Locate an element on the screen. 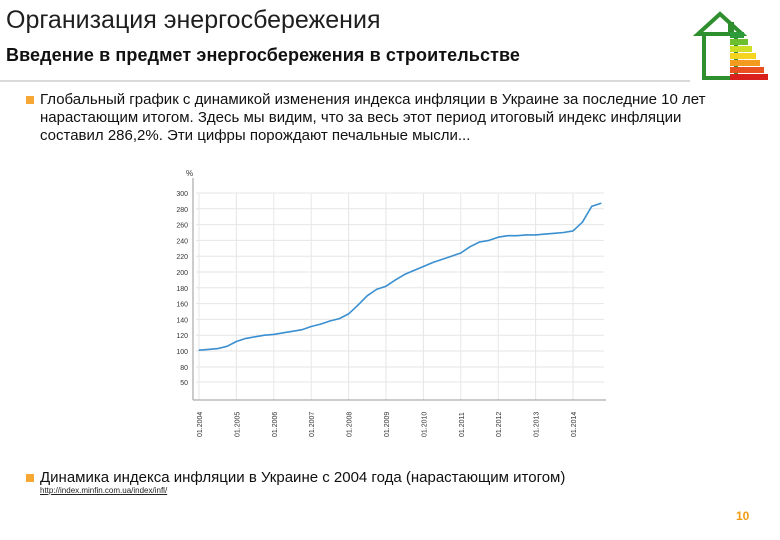 This screenshot has width=780, height=540. x-tick-label: 01.2006 is located at coordinates (275, 424).